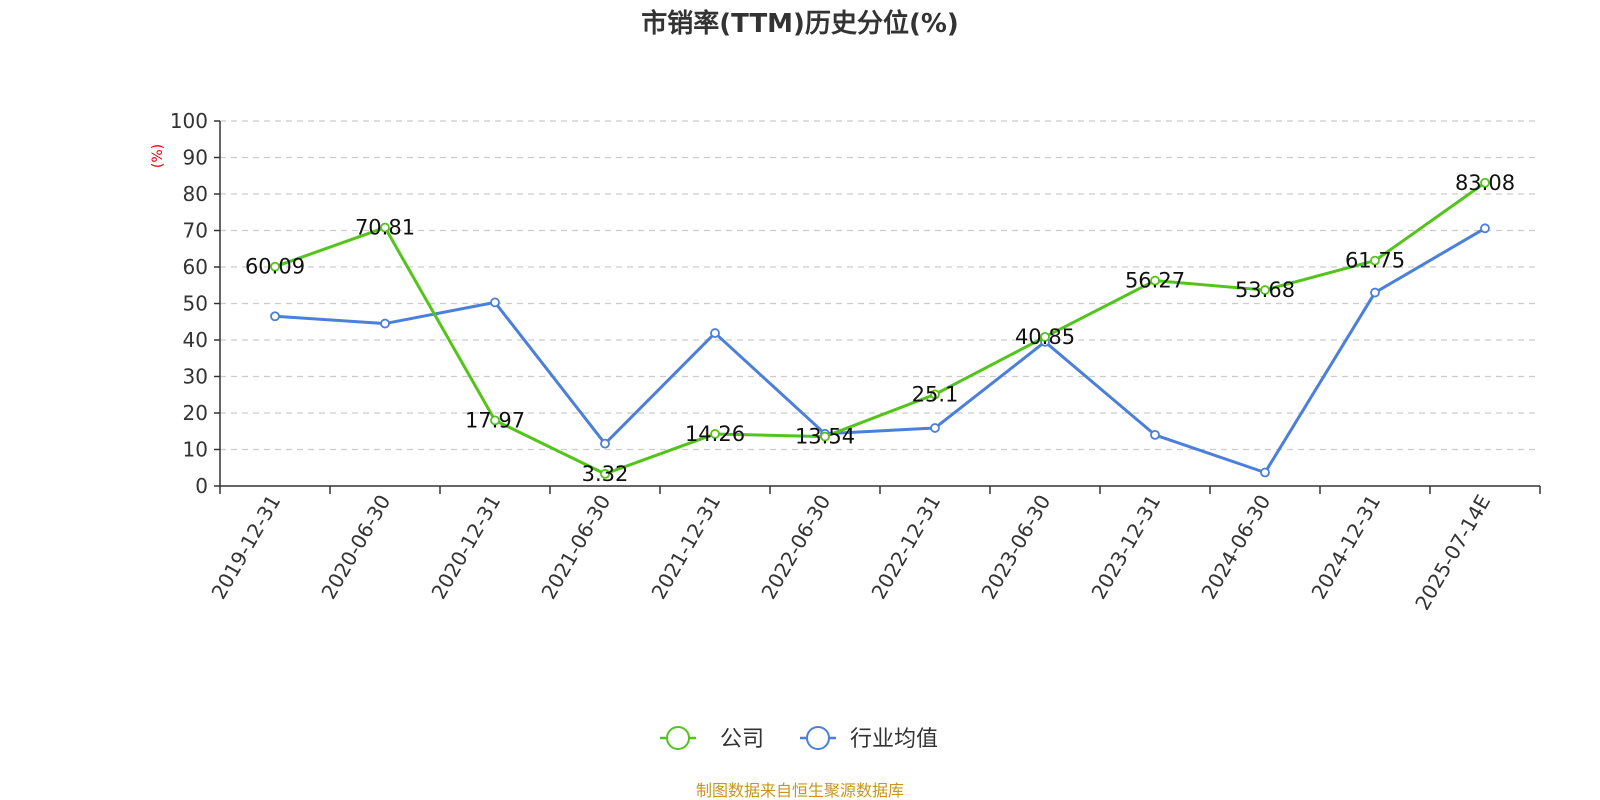 This screenshot has width=1600, height=800. Describe the element at coordinates (1452, 553) in the screenshot. I see `x-tick-label: 2025-07-14E` at that location.